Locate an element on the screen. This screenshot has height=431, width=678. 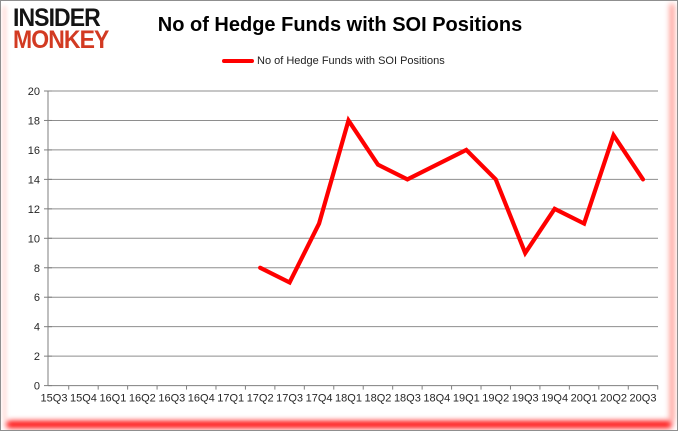
svg-text: 18Q2 is located at coordinates (377, 399).